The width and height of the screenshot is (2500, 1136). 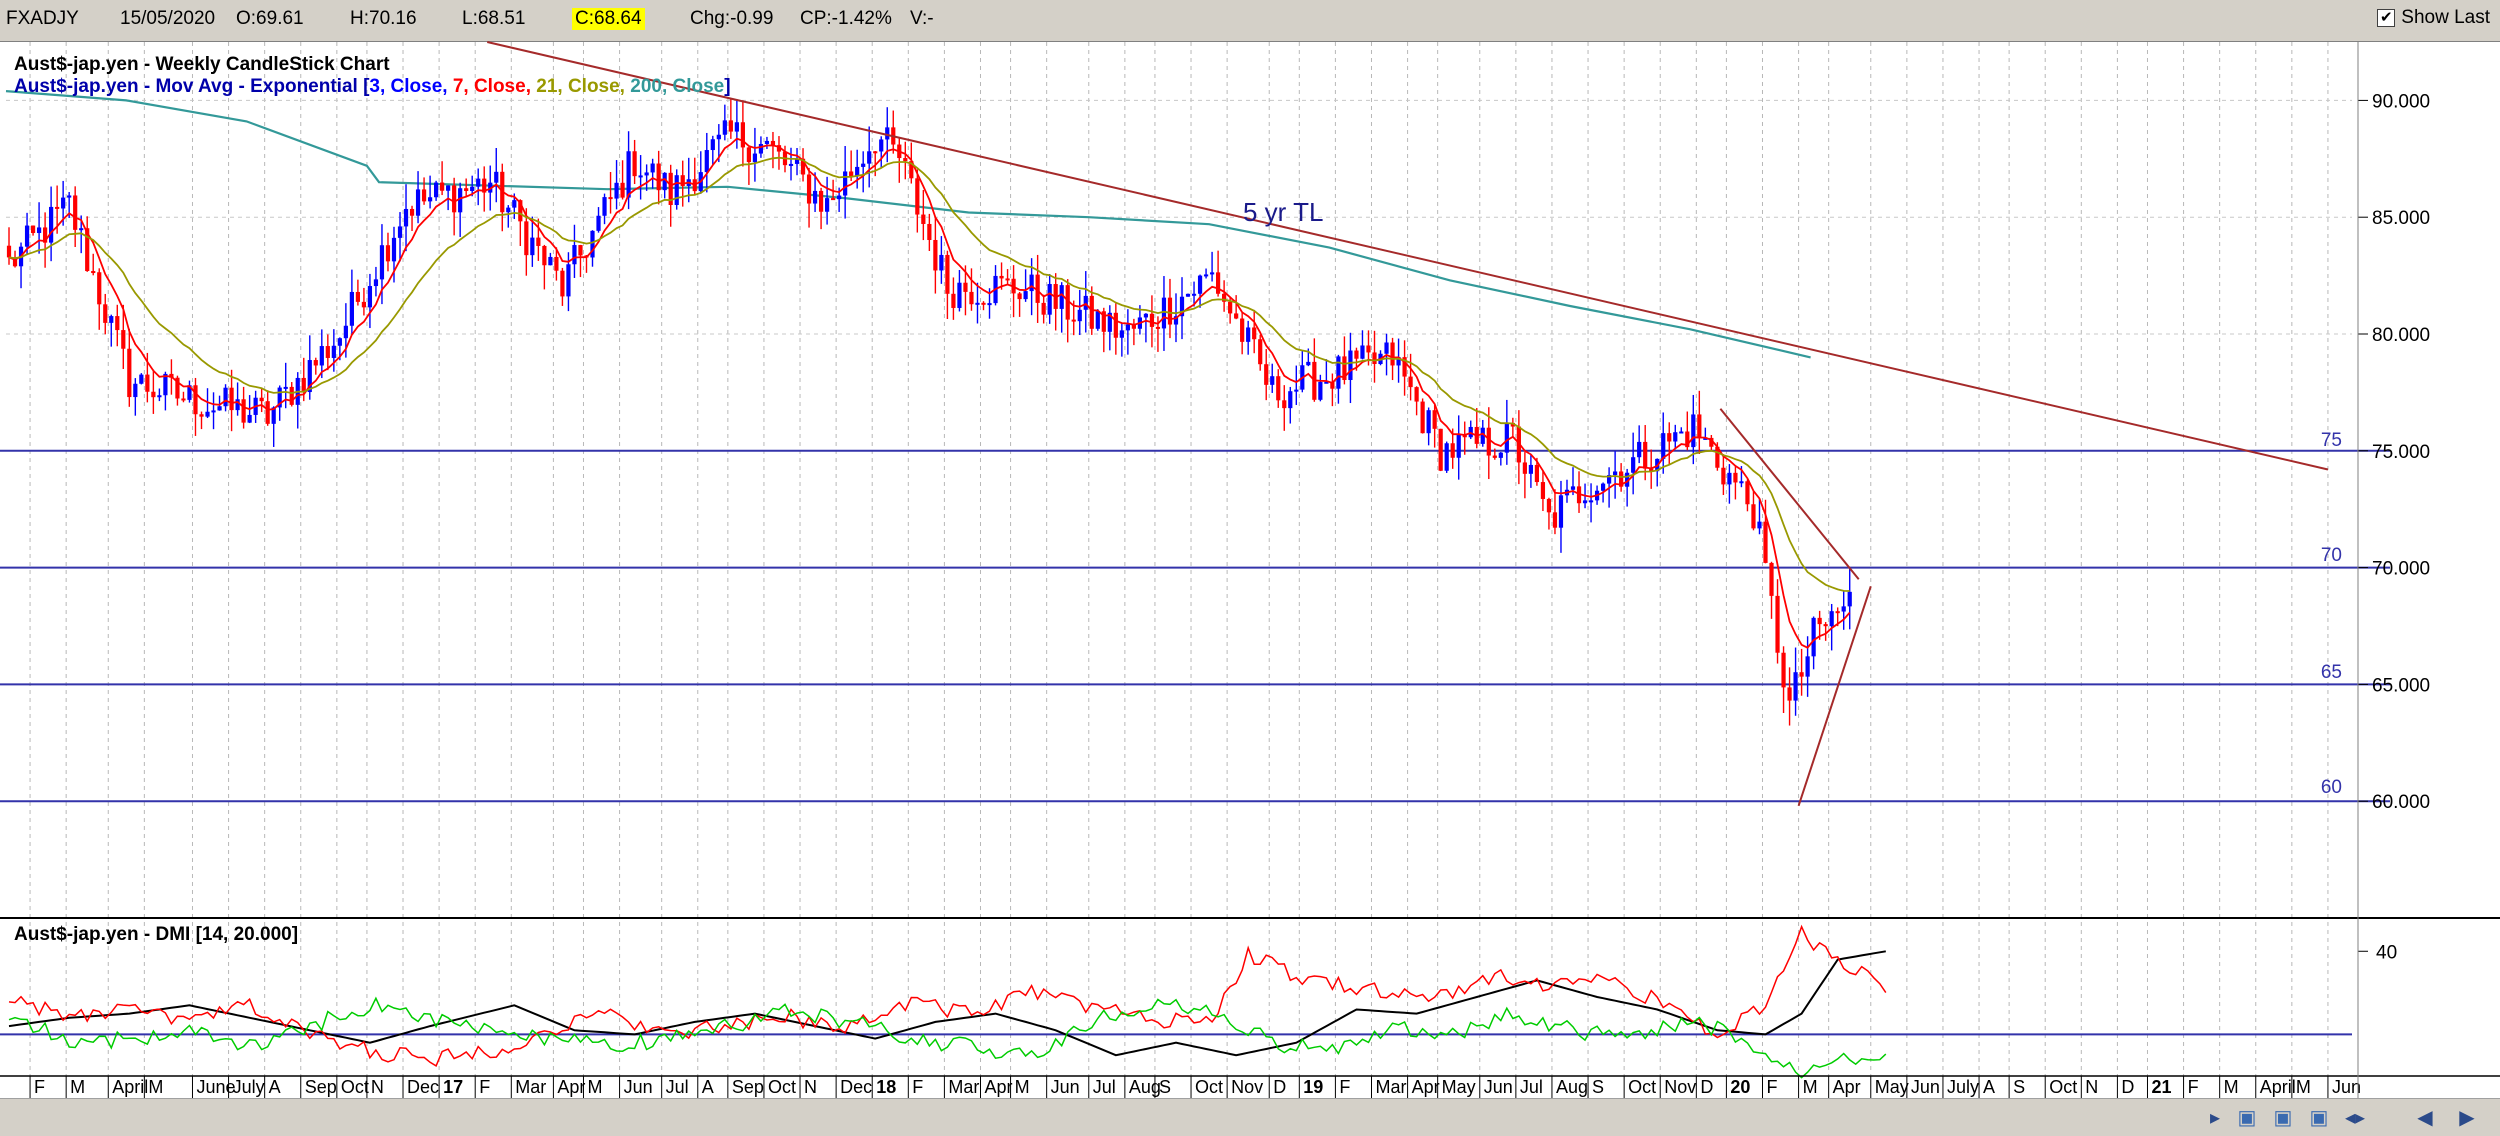 I want to click on ma-legend-suffix: ], so click(x=727, y=86).